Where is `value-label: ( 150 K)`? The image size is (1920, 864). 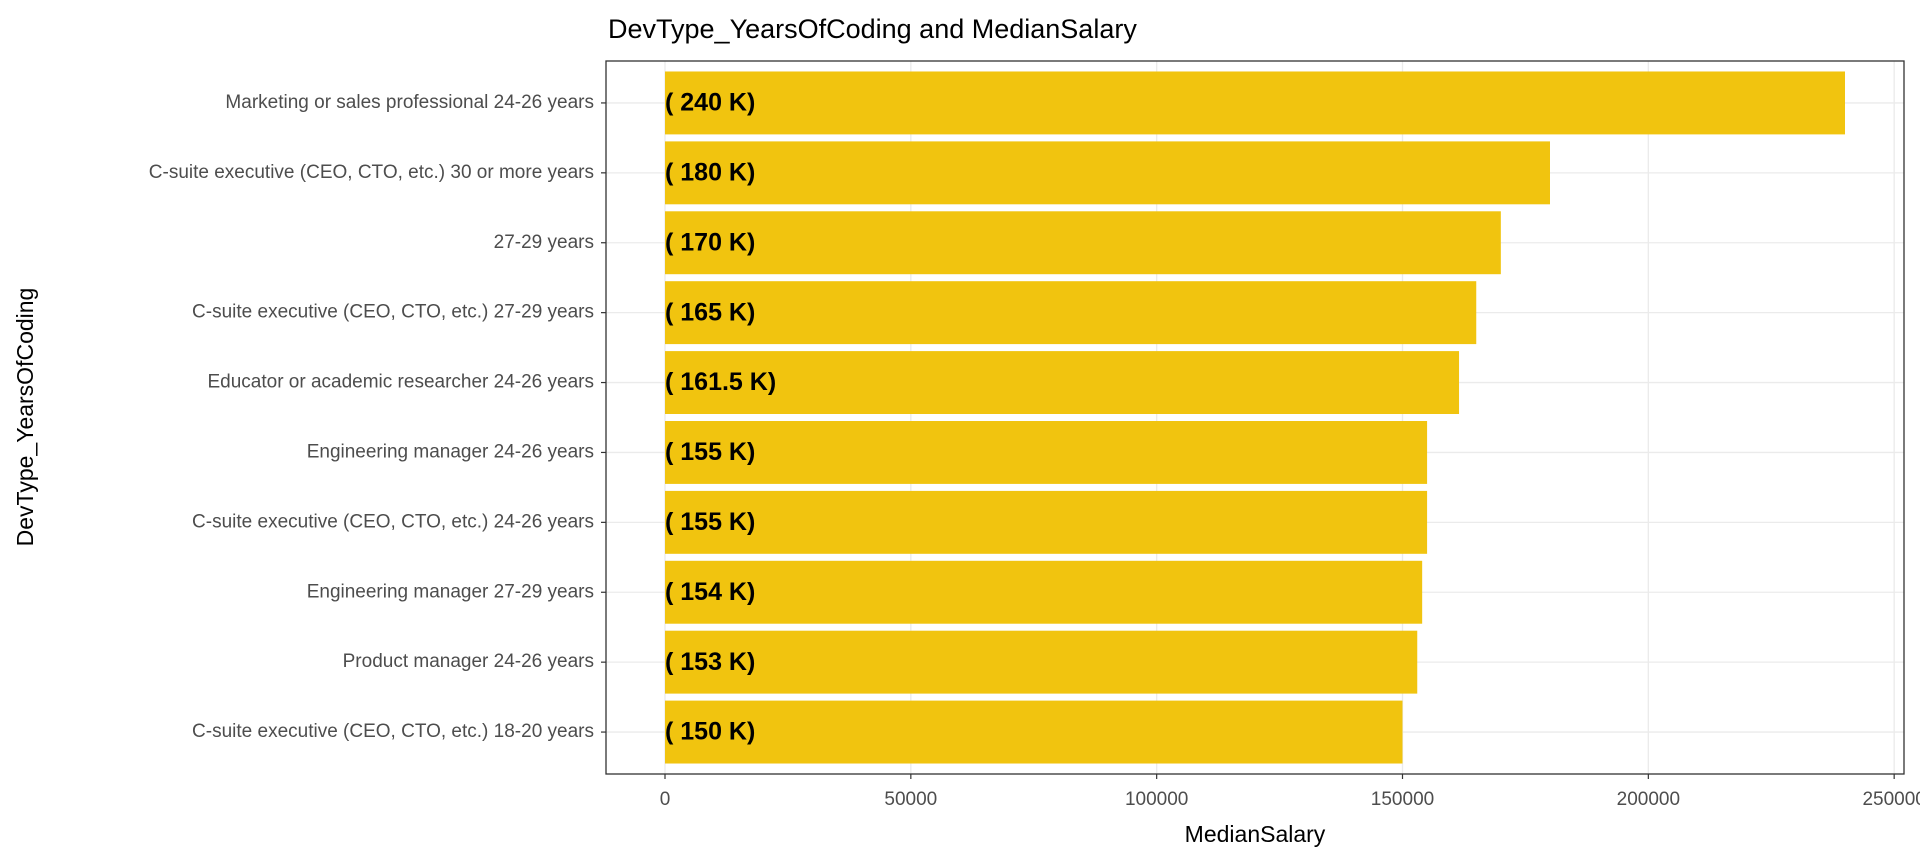 value-label: ( 150 K) is located at coordinates (710, 732).